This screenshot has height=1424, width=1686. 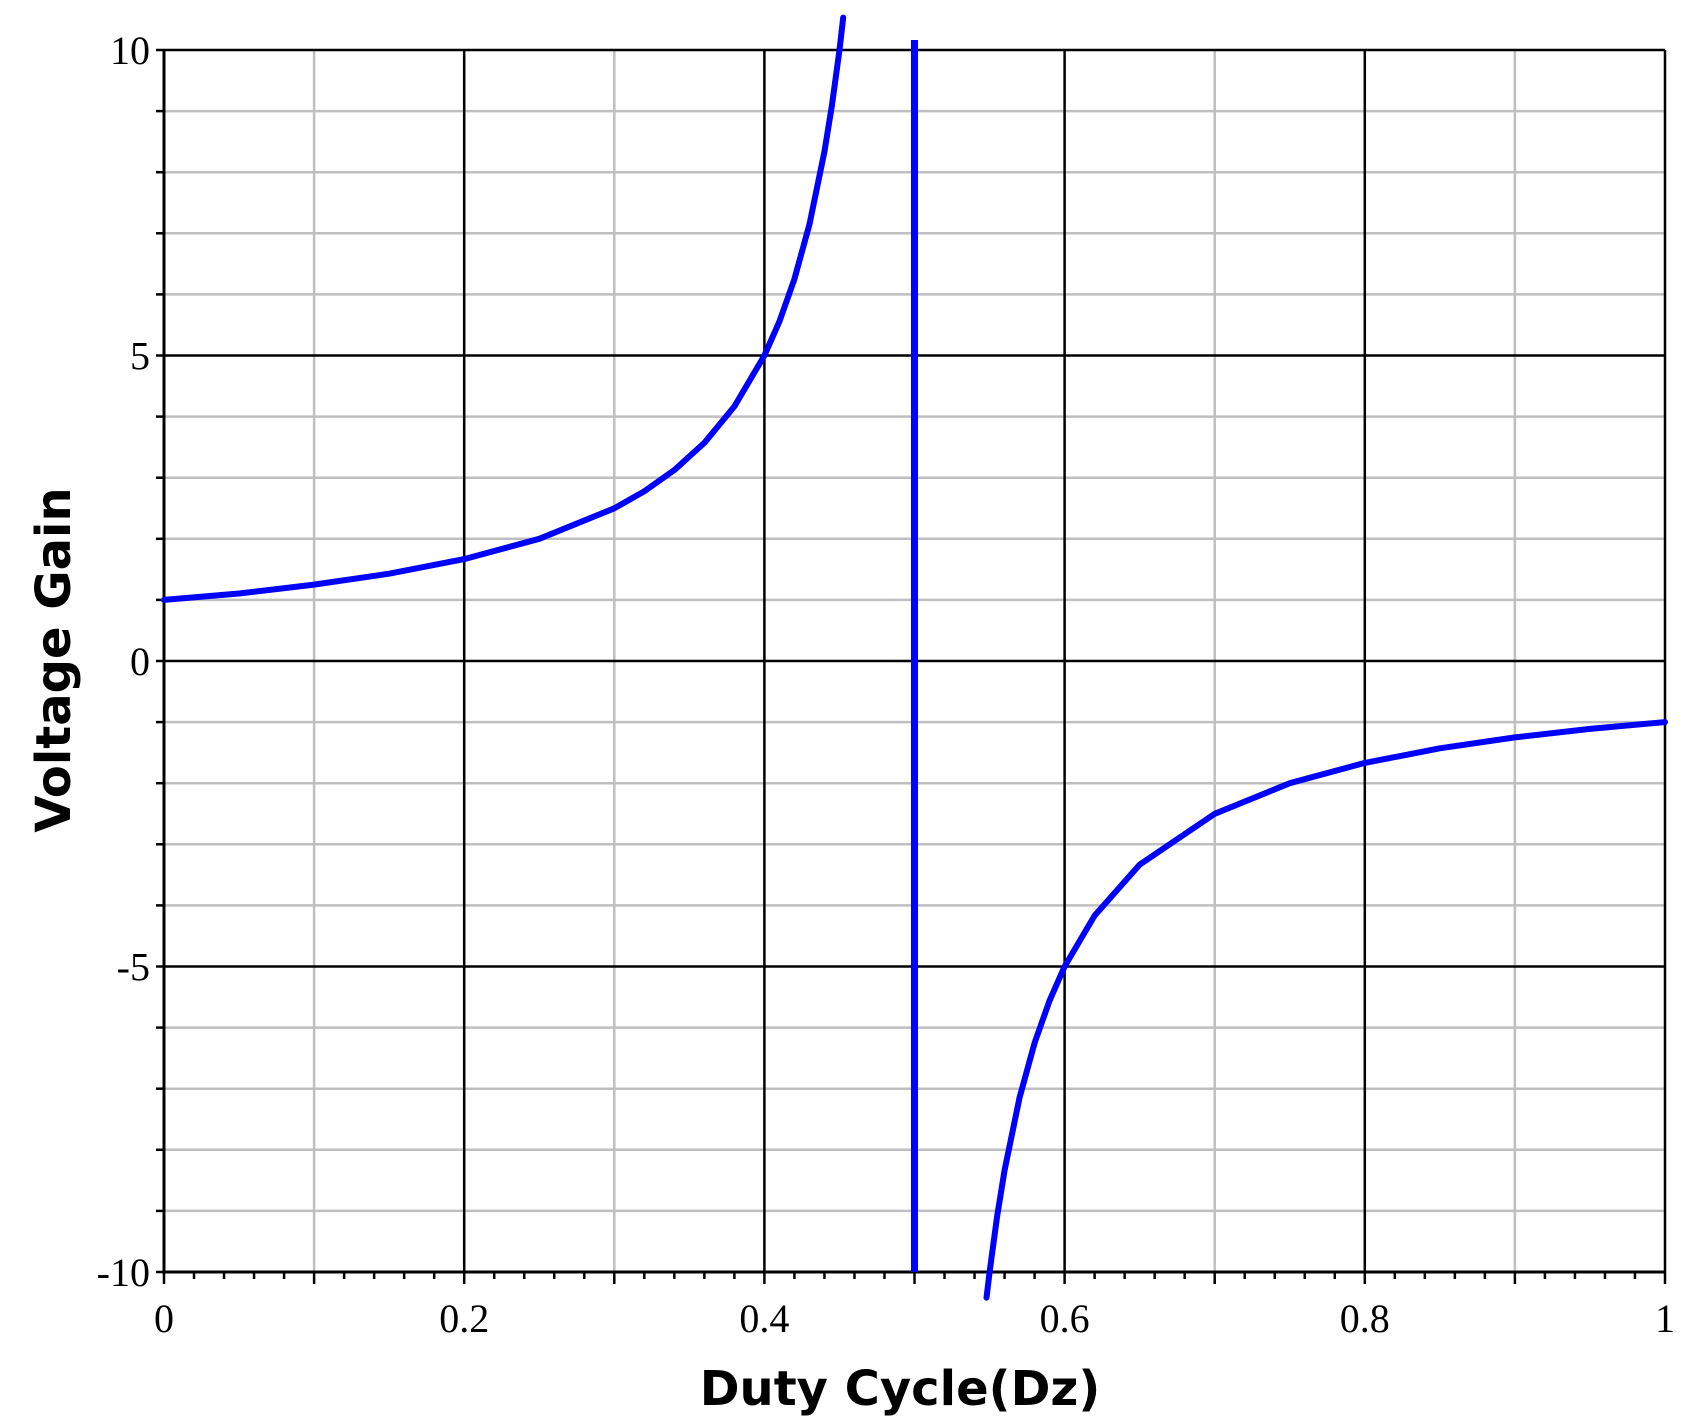 I want to click on x-tick-label: 0, so click(x=164, y=1318).